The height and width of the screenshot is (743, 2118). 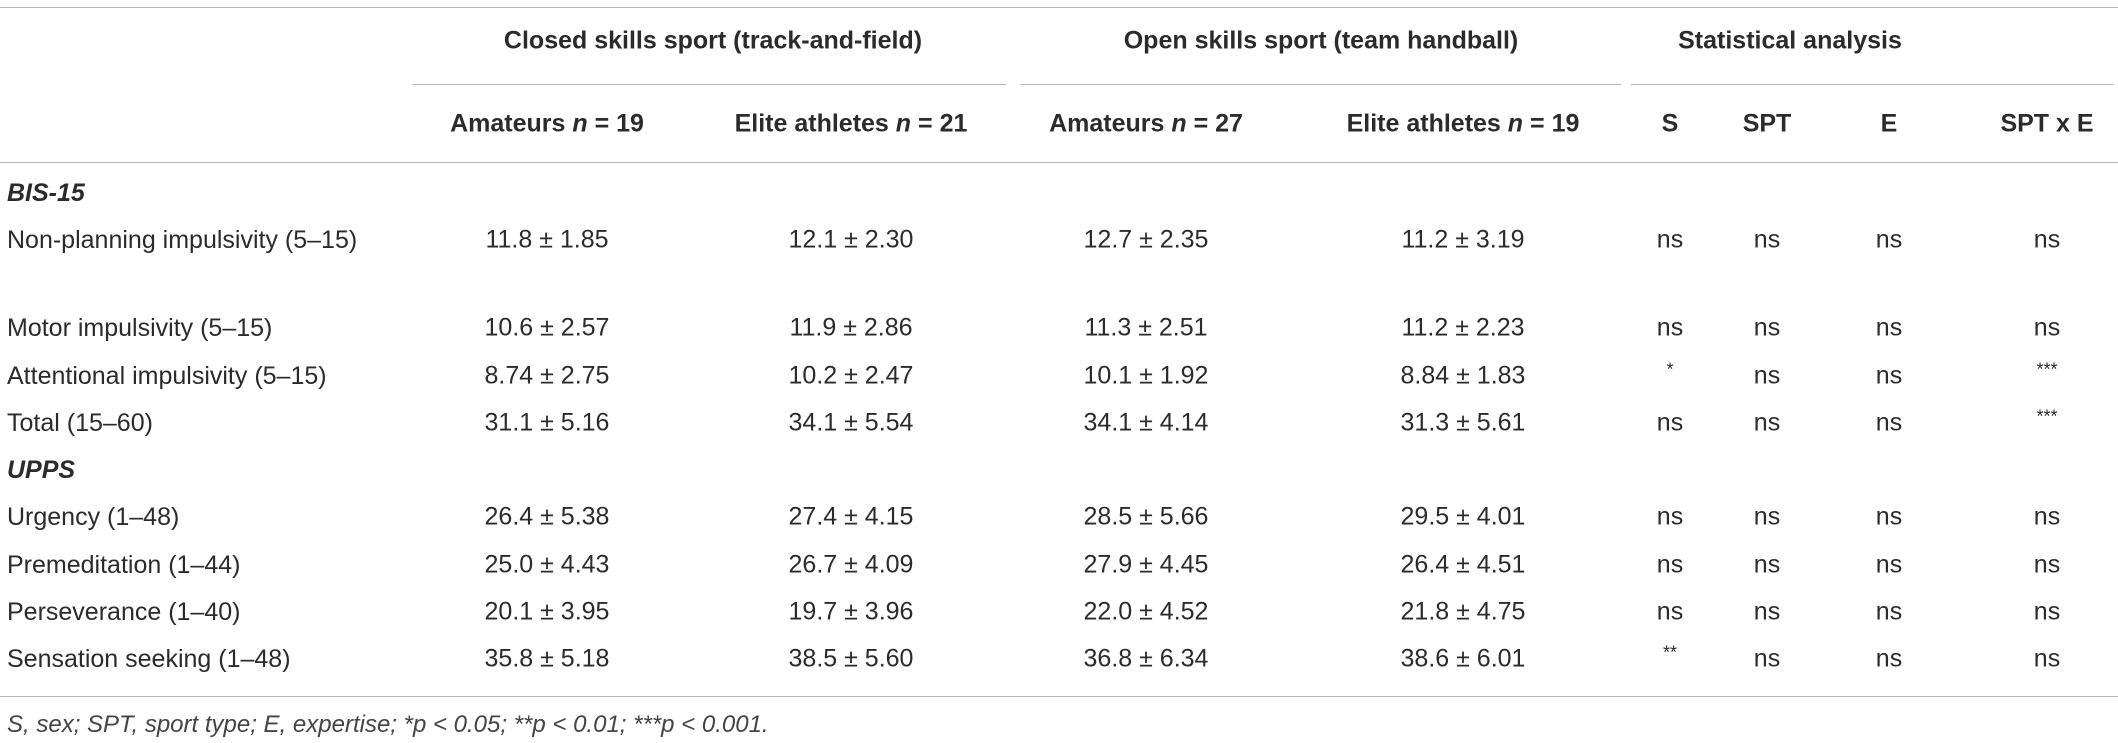 I want to click on cell: 28.5 ± 5.66, so click(x=1146, y=516).